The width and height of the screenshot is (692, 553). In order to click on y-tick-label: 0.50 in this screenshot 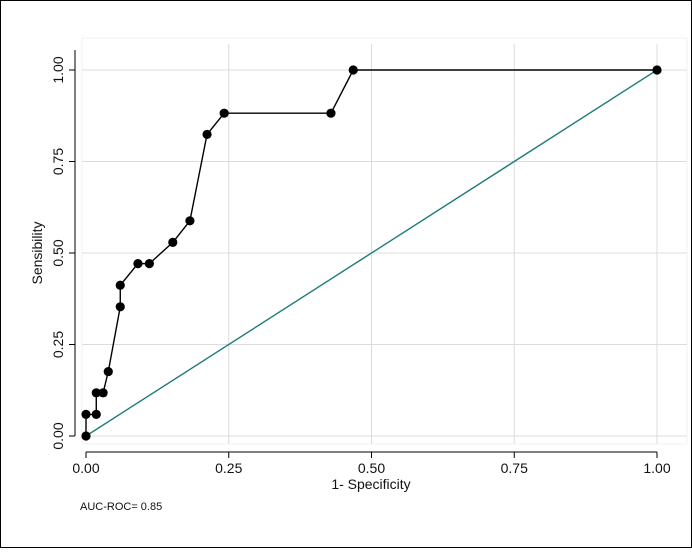, I will do `click(58, 252)`.